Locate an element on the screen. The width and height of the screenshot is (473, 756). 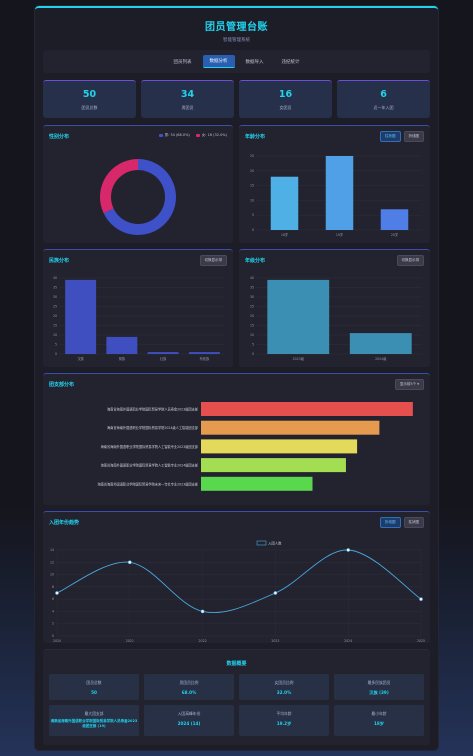
summary-cell: 最小年龄 18岁 is located at coordinates (379, 720).